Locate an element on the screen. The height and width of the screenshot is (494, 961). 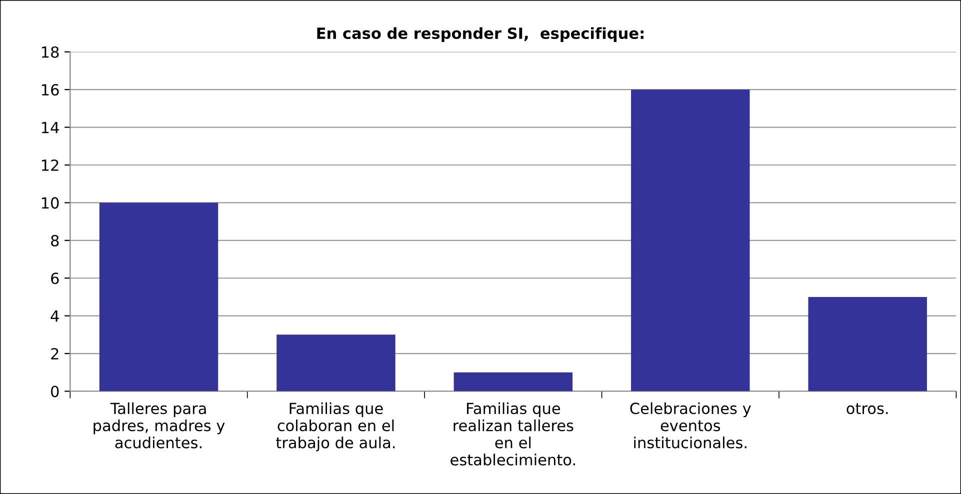
chart-title: En caso de responder SI, especifique: is located at coordinates (480, 34).